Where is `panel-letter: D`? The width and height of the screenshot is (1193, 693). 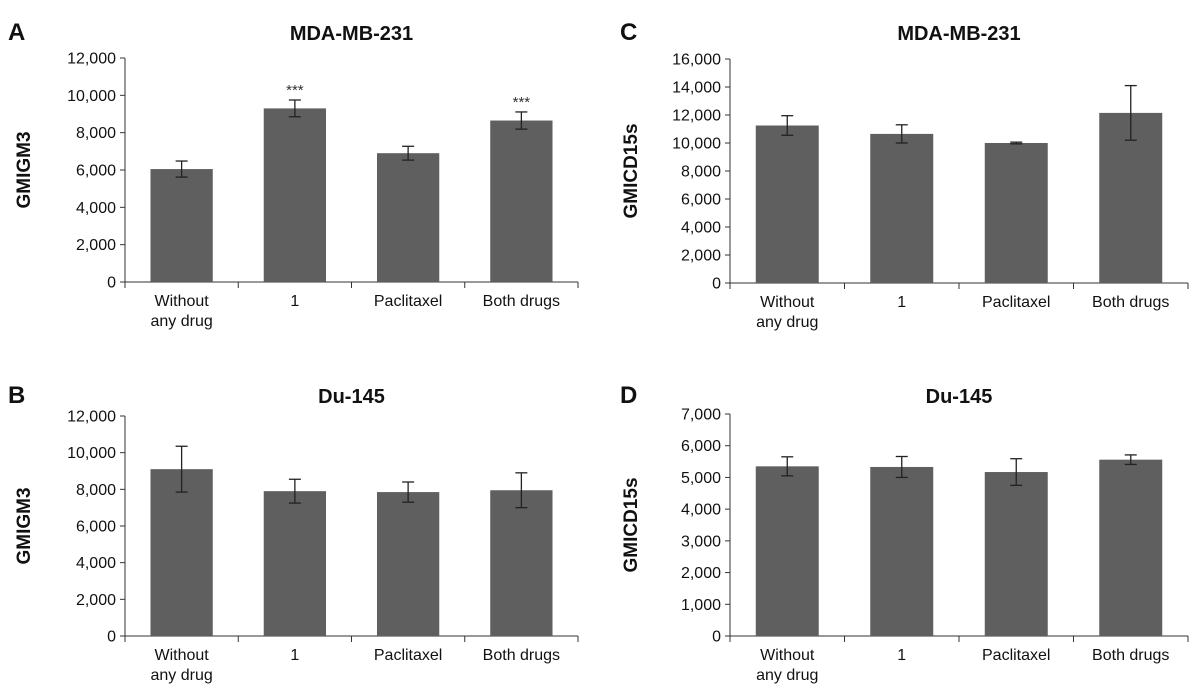
panel-letter: D is located at coordinates (628, 395).